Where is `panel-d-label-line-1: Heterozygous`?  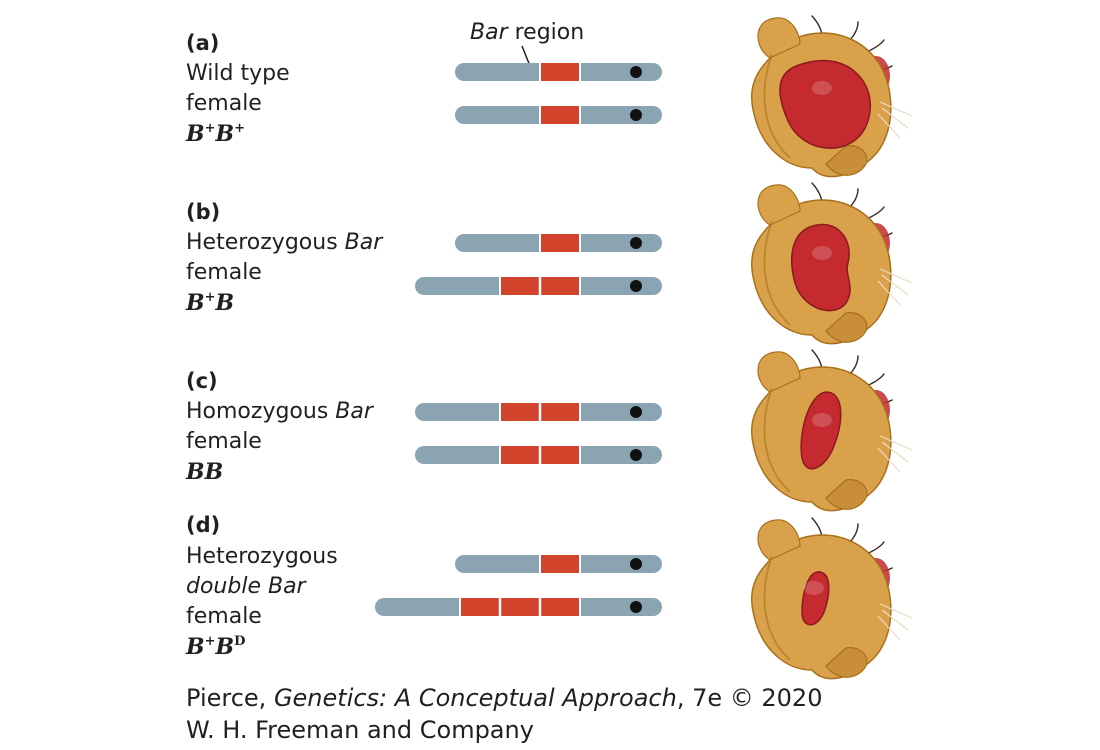
panel-d-label-line-1: Heterozygous is located at coordinates (262, 556).